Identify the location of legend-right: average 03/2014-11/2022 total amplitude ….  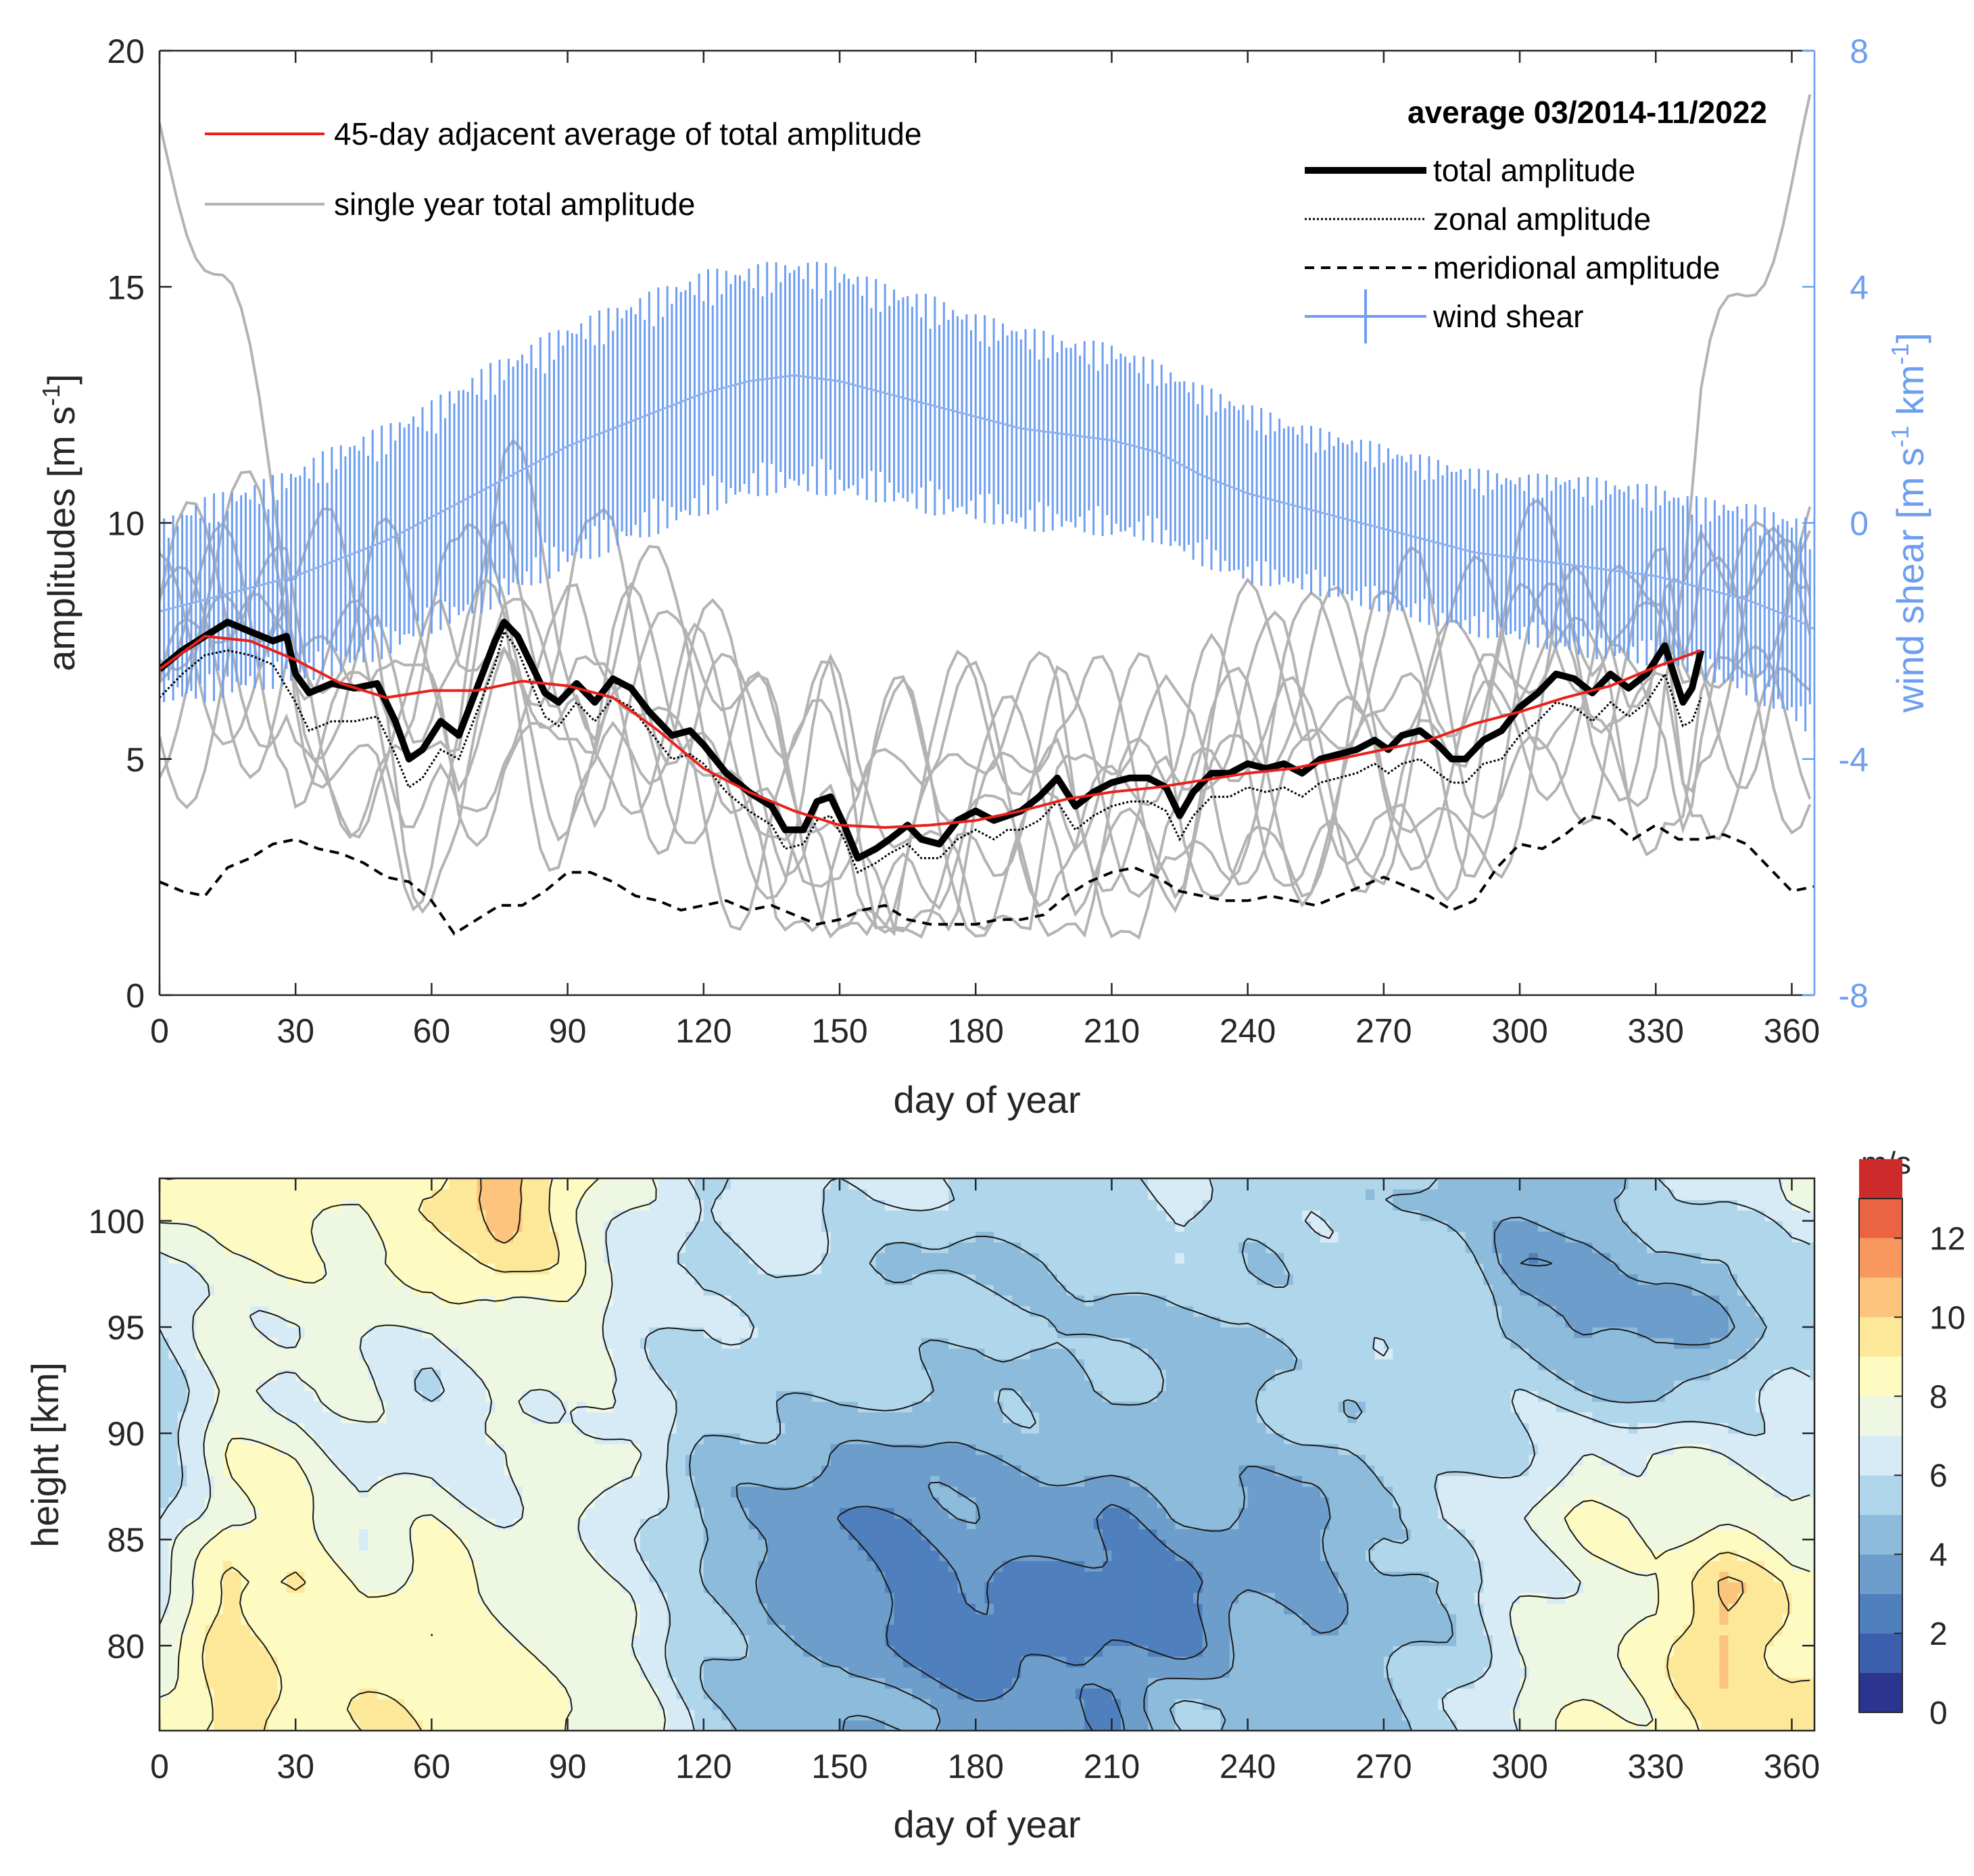
(1536, 219).